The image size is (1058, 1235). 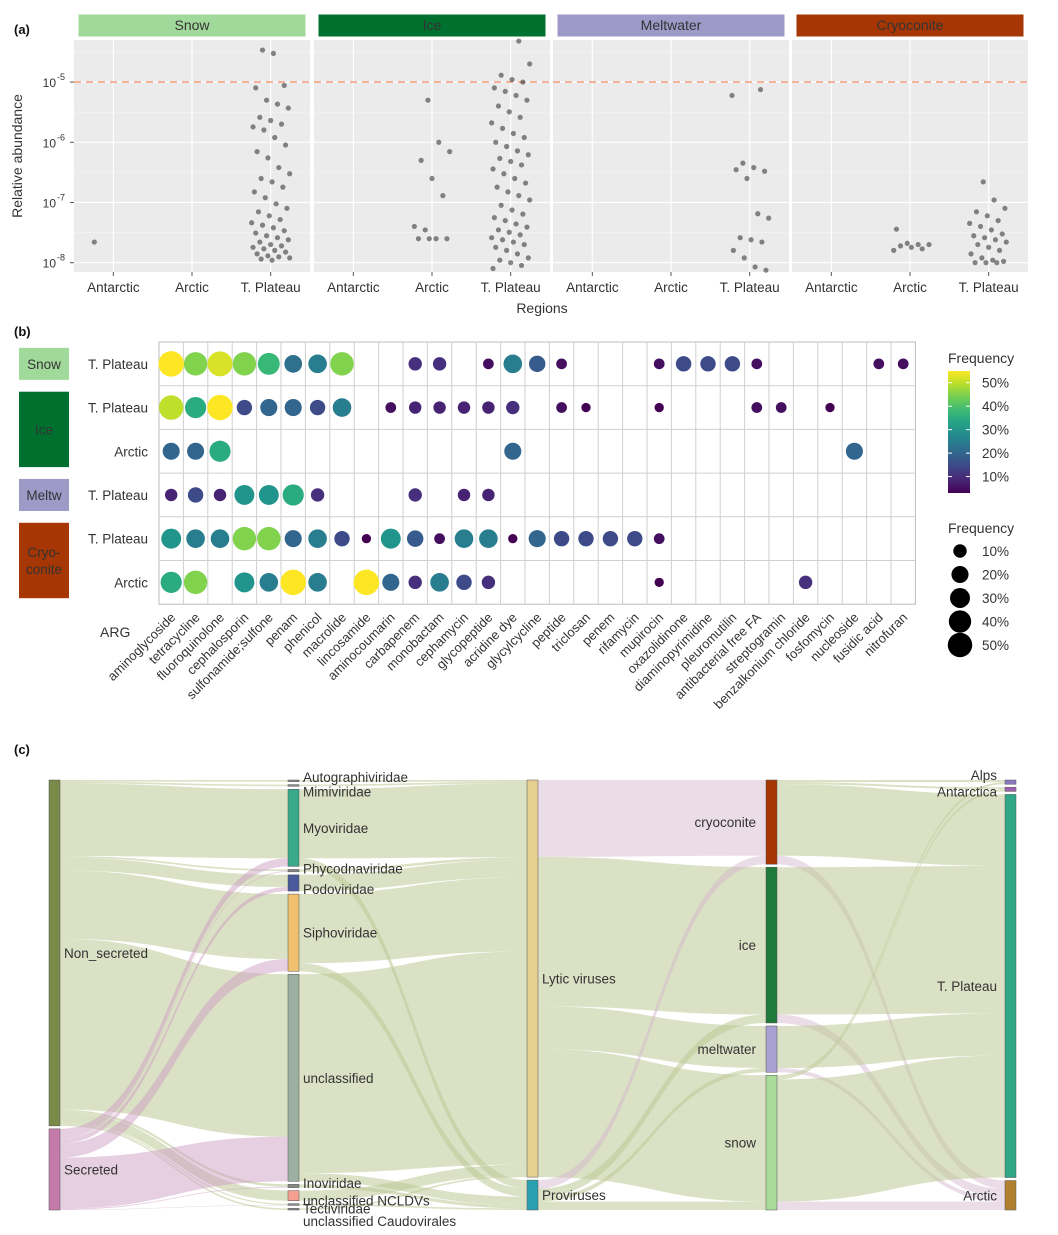 I want to click on size-legend-label: 50%, so click(x=995, y=645).